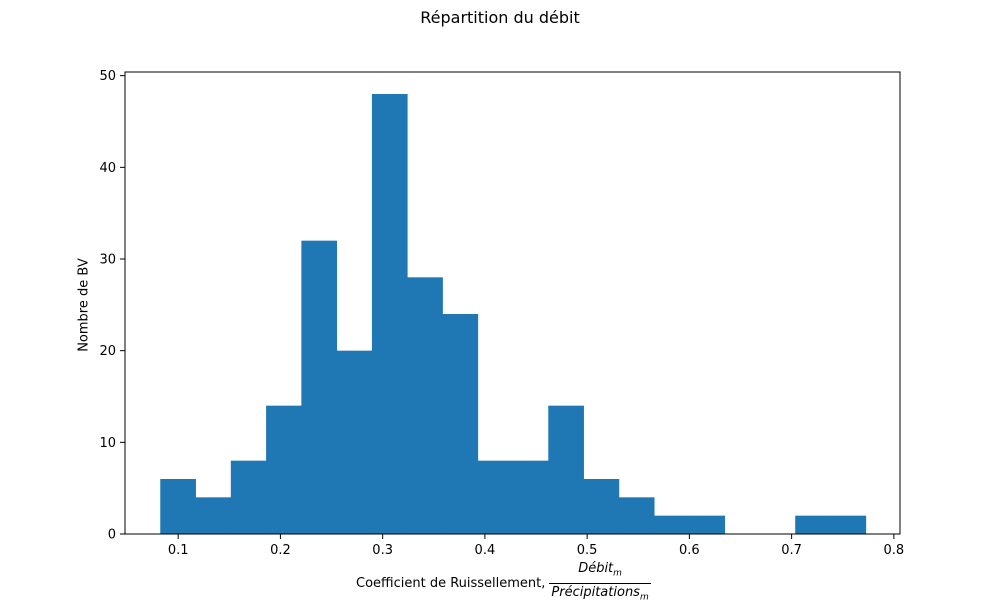 This screenshot has width=1000, height=605. What do you see at coordinates (587, 550) in the screenshot?
I see `x-tick-label: 0.5` at bounding box center [587, 550].